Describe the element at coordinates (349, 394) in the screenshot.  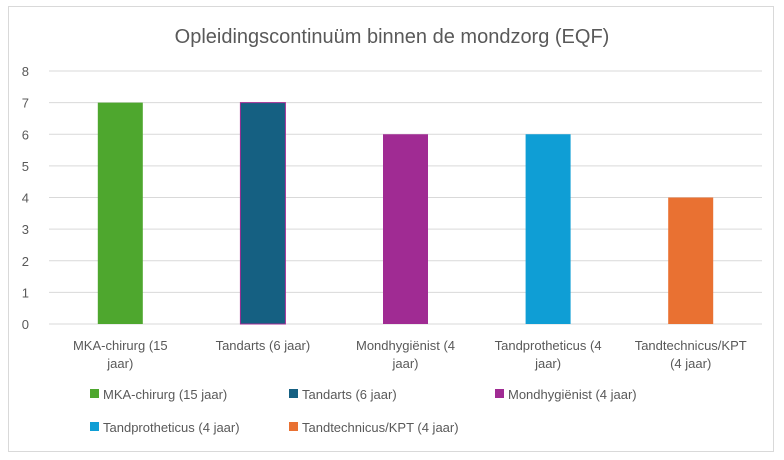
I see `legend-label: Tandarts (6 jaar)` at that location.